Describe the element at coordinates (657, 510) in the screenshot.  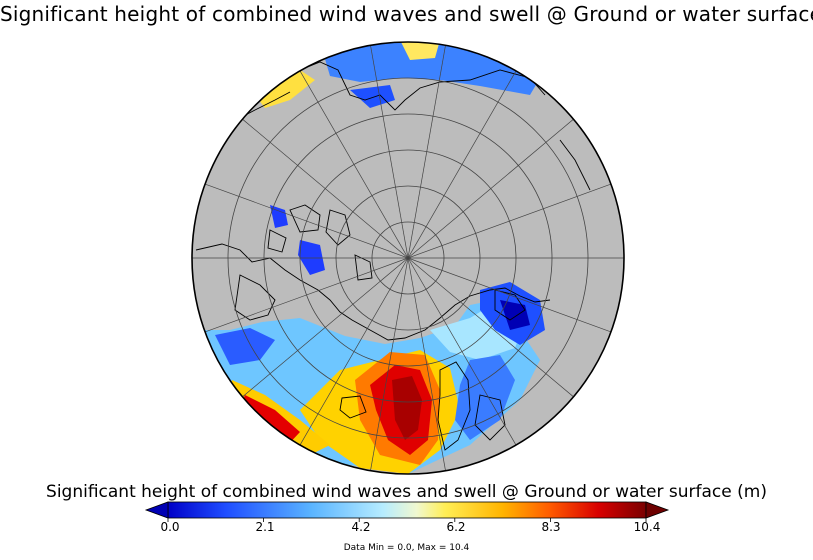
I see `colorbar-extend-max` at that location.